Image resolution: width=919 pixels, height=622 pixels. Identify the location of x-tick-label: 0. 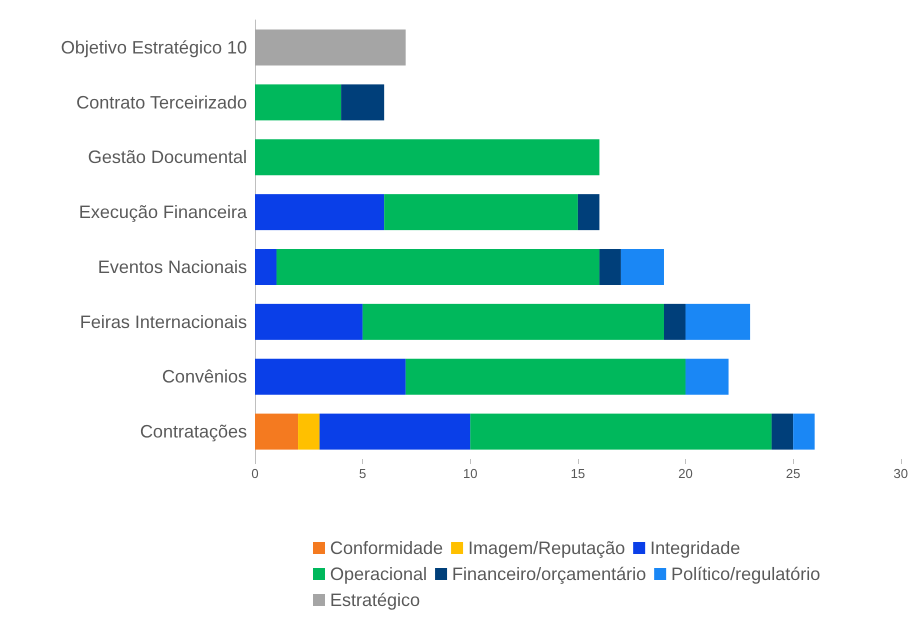
(255, 473).